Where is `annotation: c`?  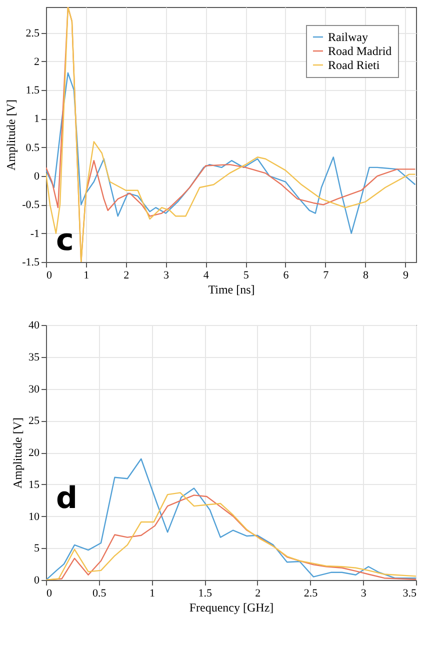
annotation: c is located at coordinates (65, 240).